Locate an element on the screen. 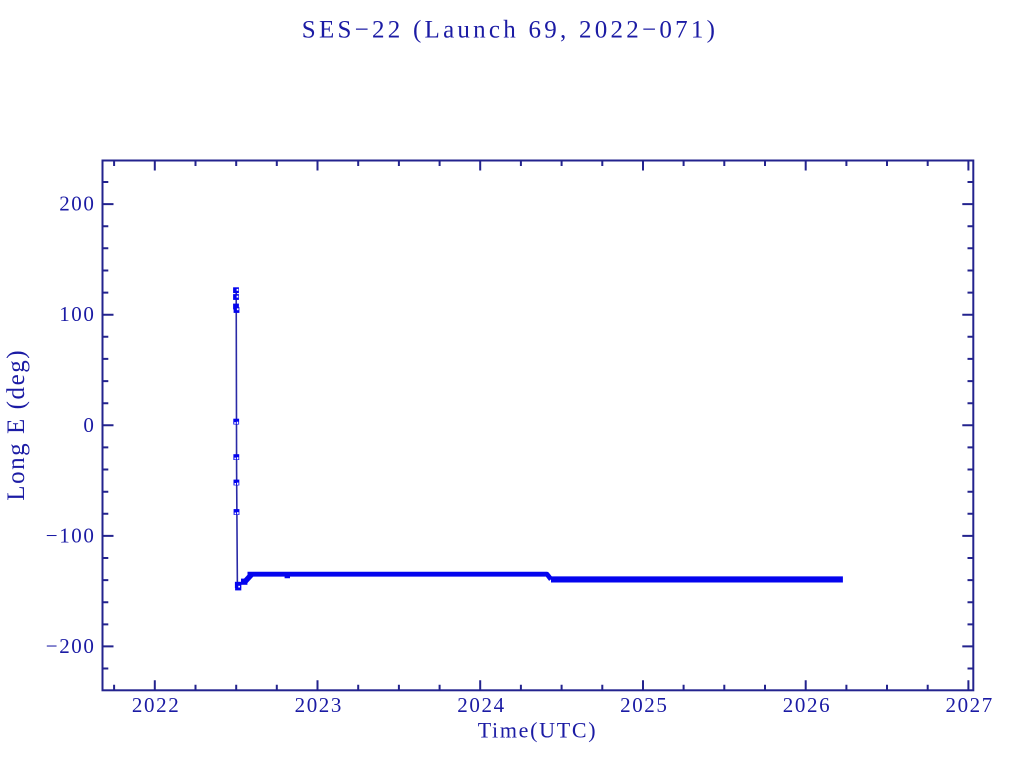 The image size is (1024, 768). svg-text: 2024 is located at coordinates (481, 705).